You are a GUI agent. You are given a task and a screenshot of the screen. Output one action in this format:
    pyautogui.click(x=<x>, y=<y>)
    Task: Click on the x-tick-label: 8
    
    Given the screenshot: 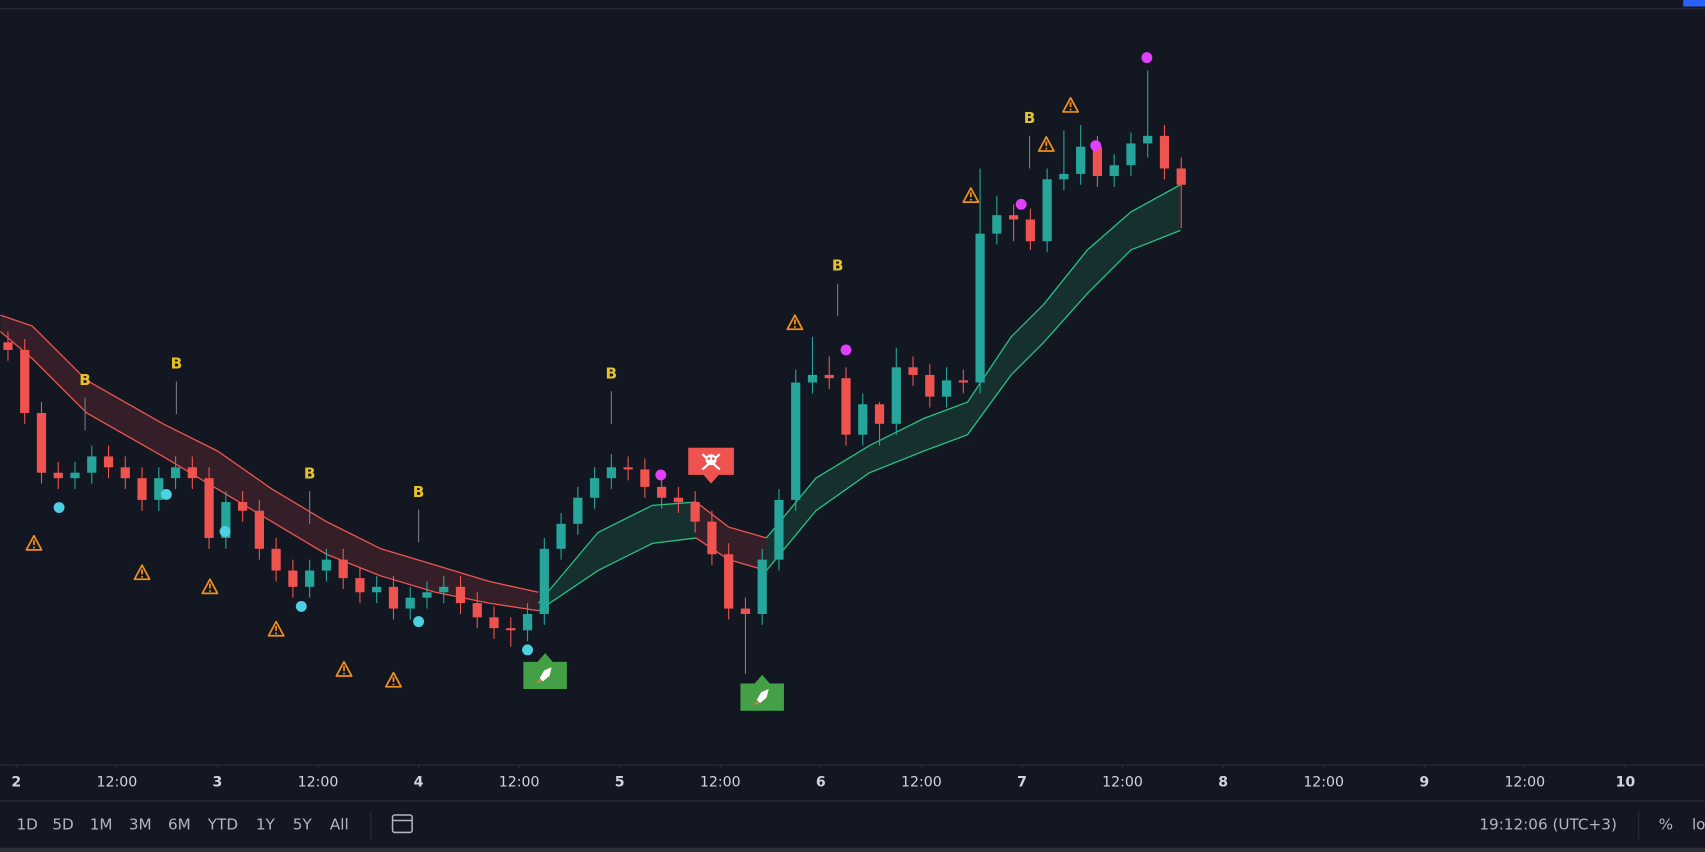 What is the action you would take?
    pyautogui.click(x=1223, y=782)
    